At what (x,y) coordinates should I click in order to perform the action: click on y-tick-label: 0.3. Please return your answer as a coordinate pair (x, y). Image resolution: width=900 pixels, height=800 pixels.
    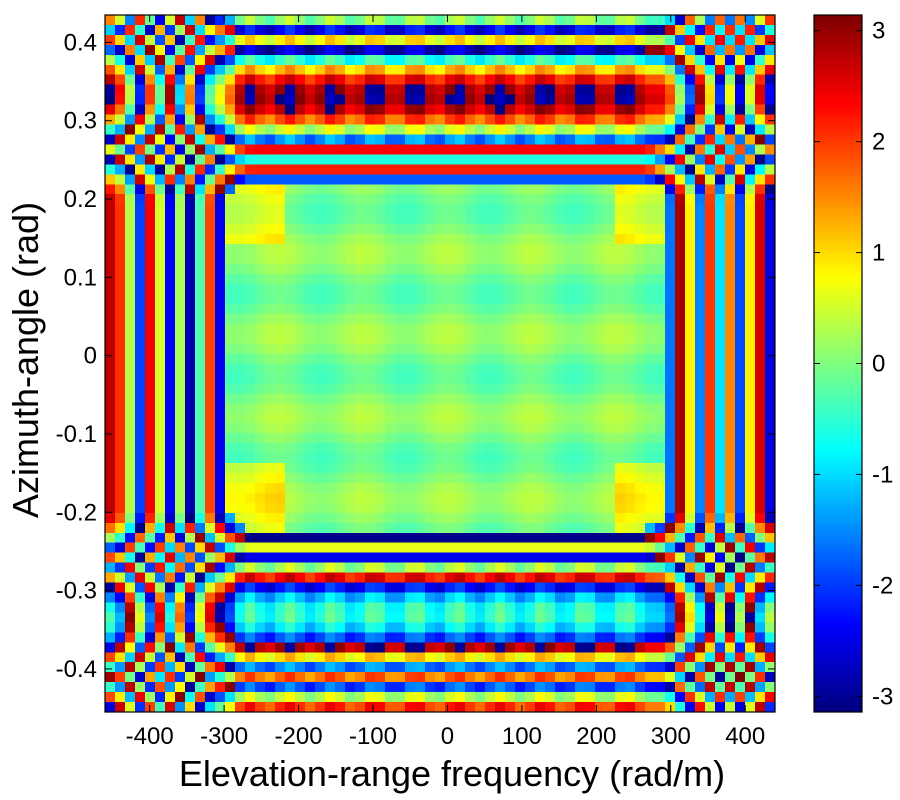
    Looking at the image, I should click on (80, 121).